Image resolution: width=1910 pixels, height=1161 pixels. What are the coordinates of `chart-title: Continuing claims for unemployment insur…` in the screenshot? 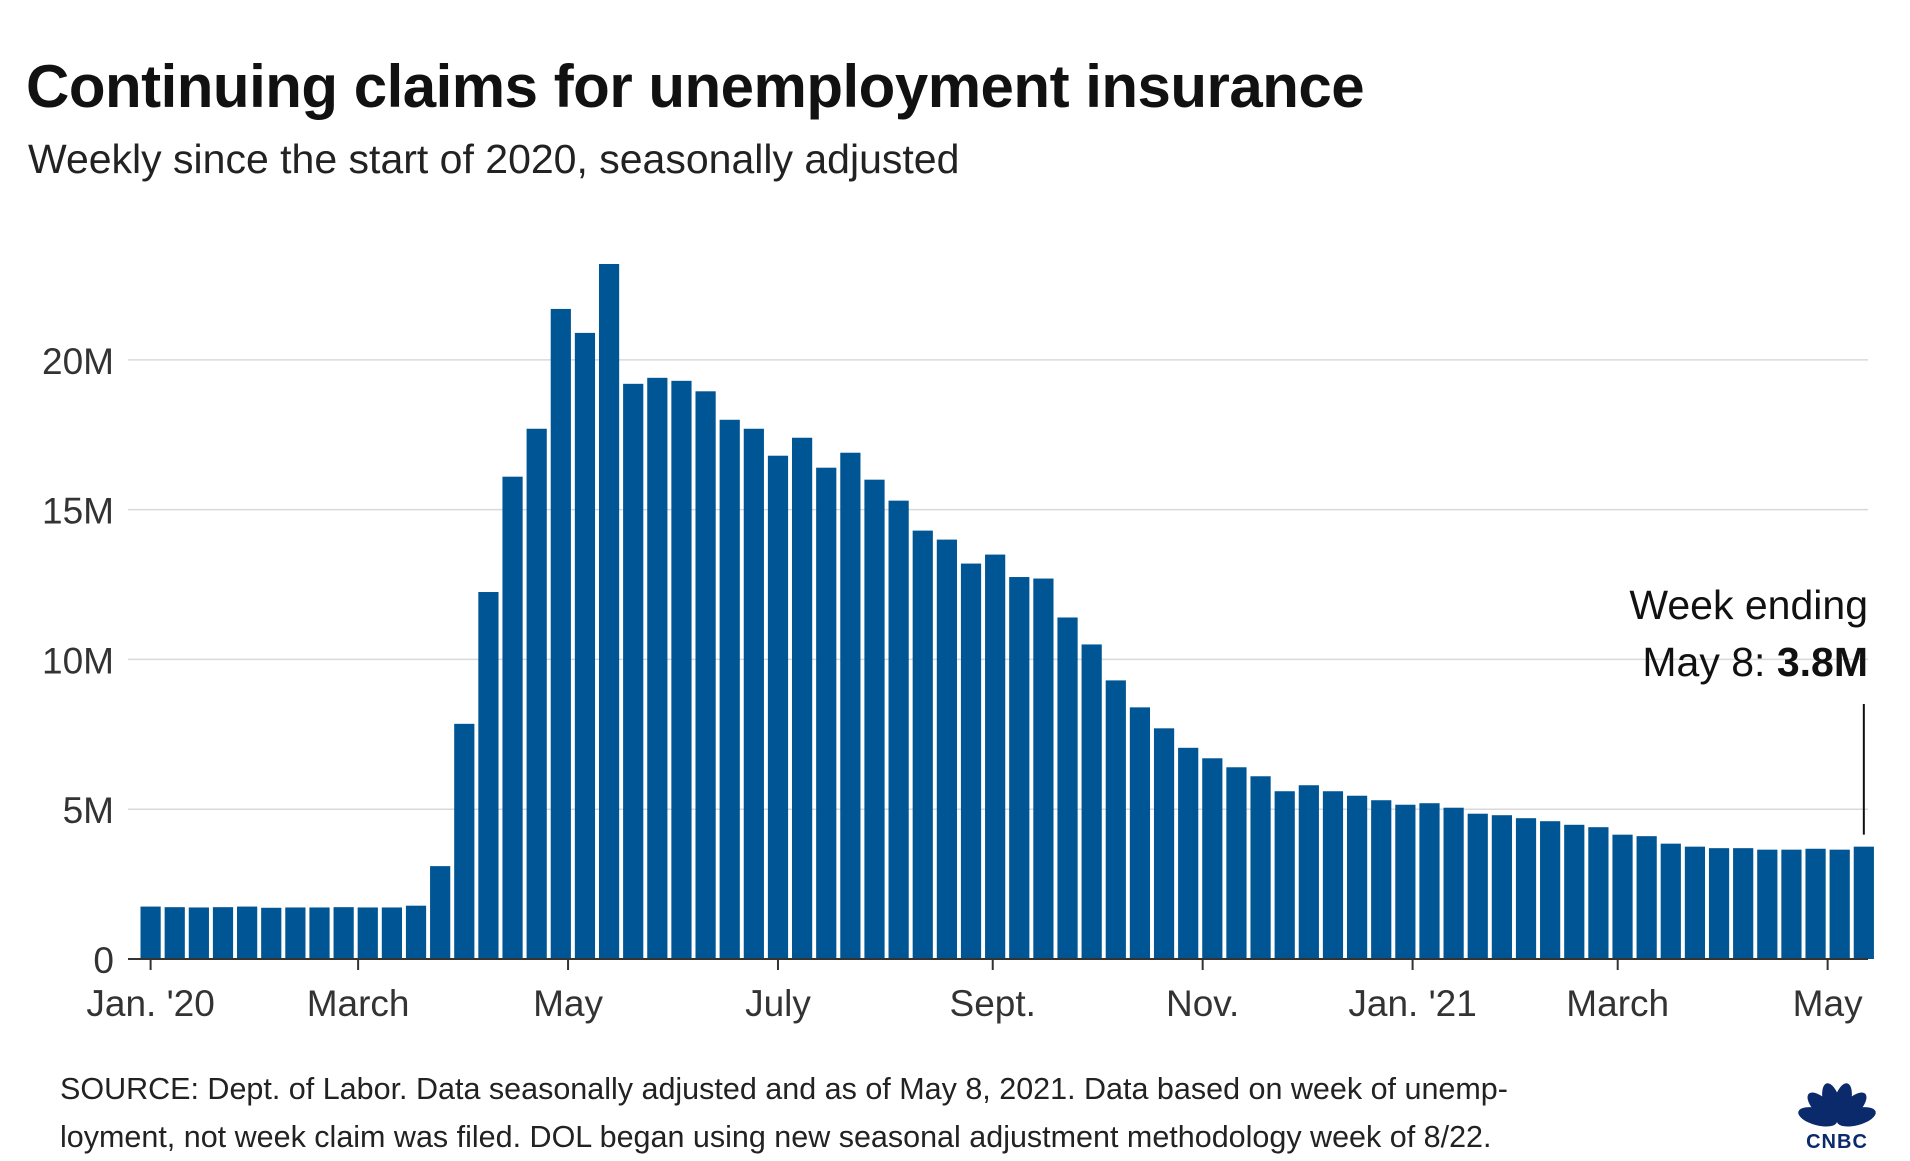 It's located at (695, 86).